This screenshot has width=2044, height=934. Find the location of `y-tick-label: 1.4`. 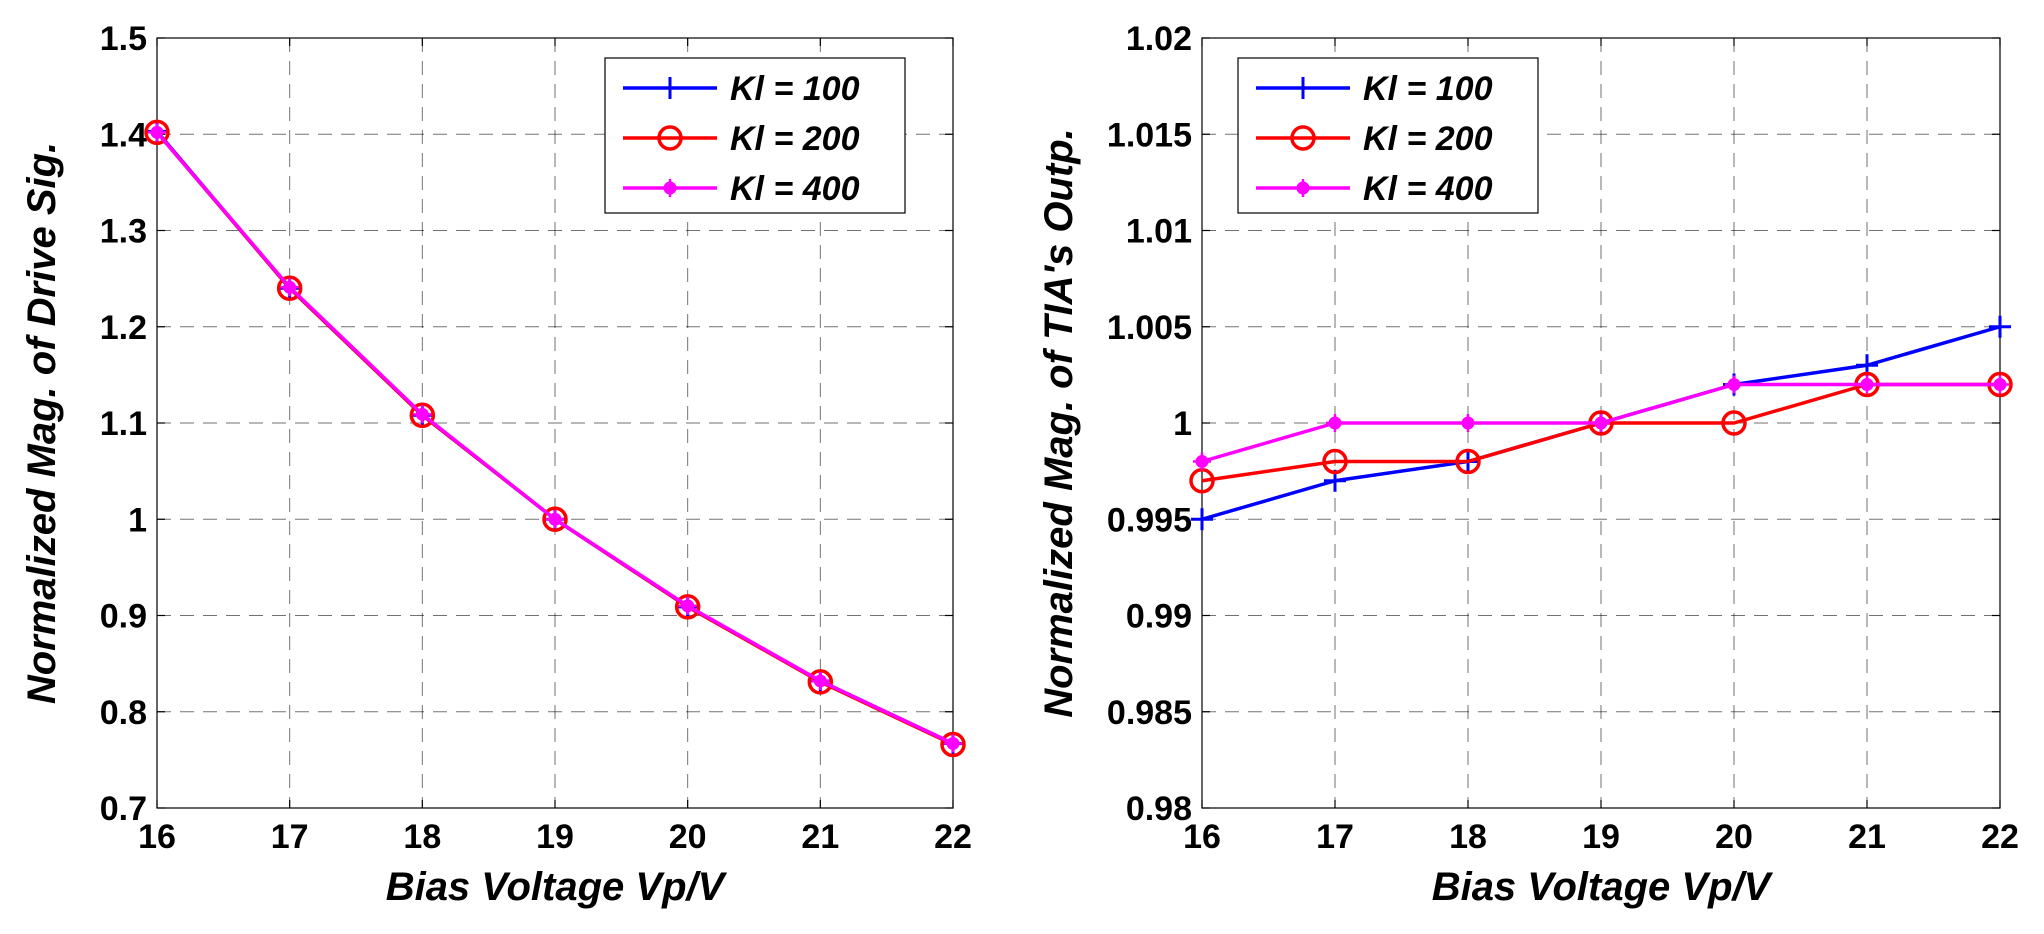

y-tick-label: 1.4 is located at coordinates (123, 135).